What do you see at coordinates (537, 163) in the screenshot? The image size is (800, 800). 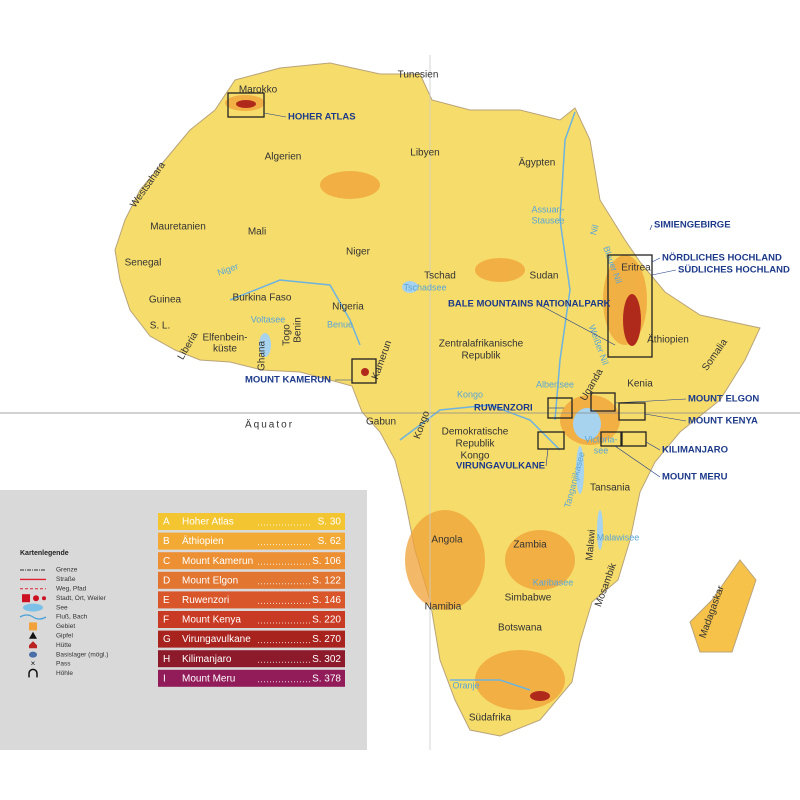 I see `country-label: Ägypten` at bounding box center [537, 163].